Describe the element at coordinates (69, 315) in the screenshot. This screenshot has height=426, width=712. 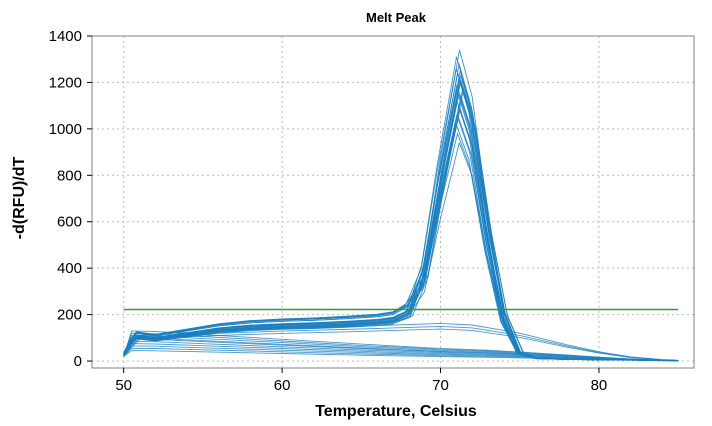
I see `y-tick-label: 200` at that location.